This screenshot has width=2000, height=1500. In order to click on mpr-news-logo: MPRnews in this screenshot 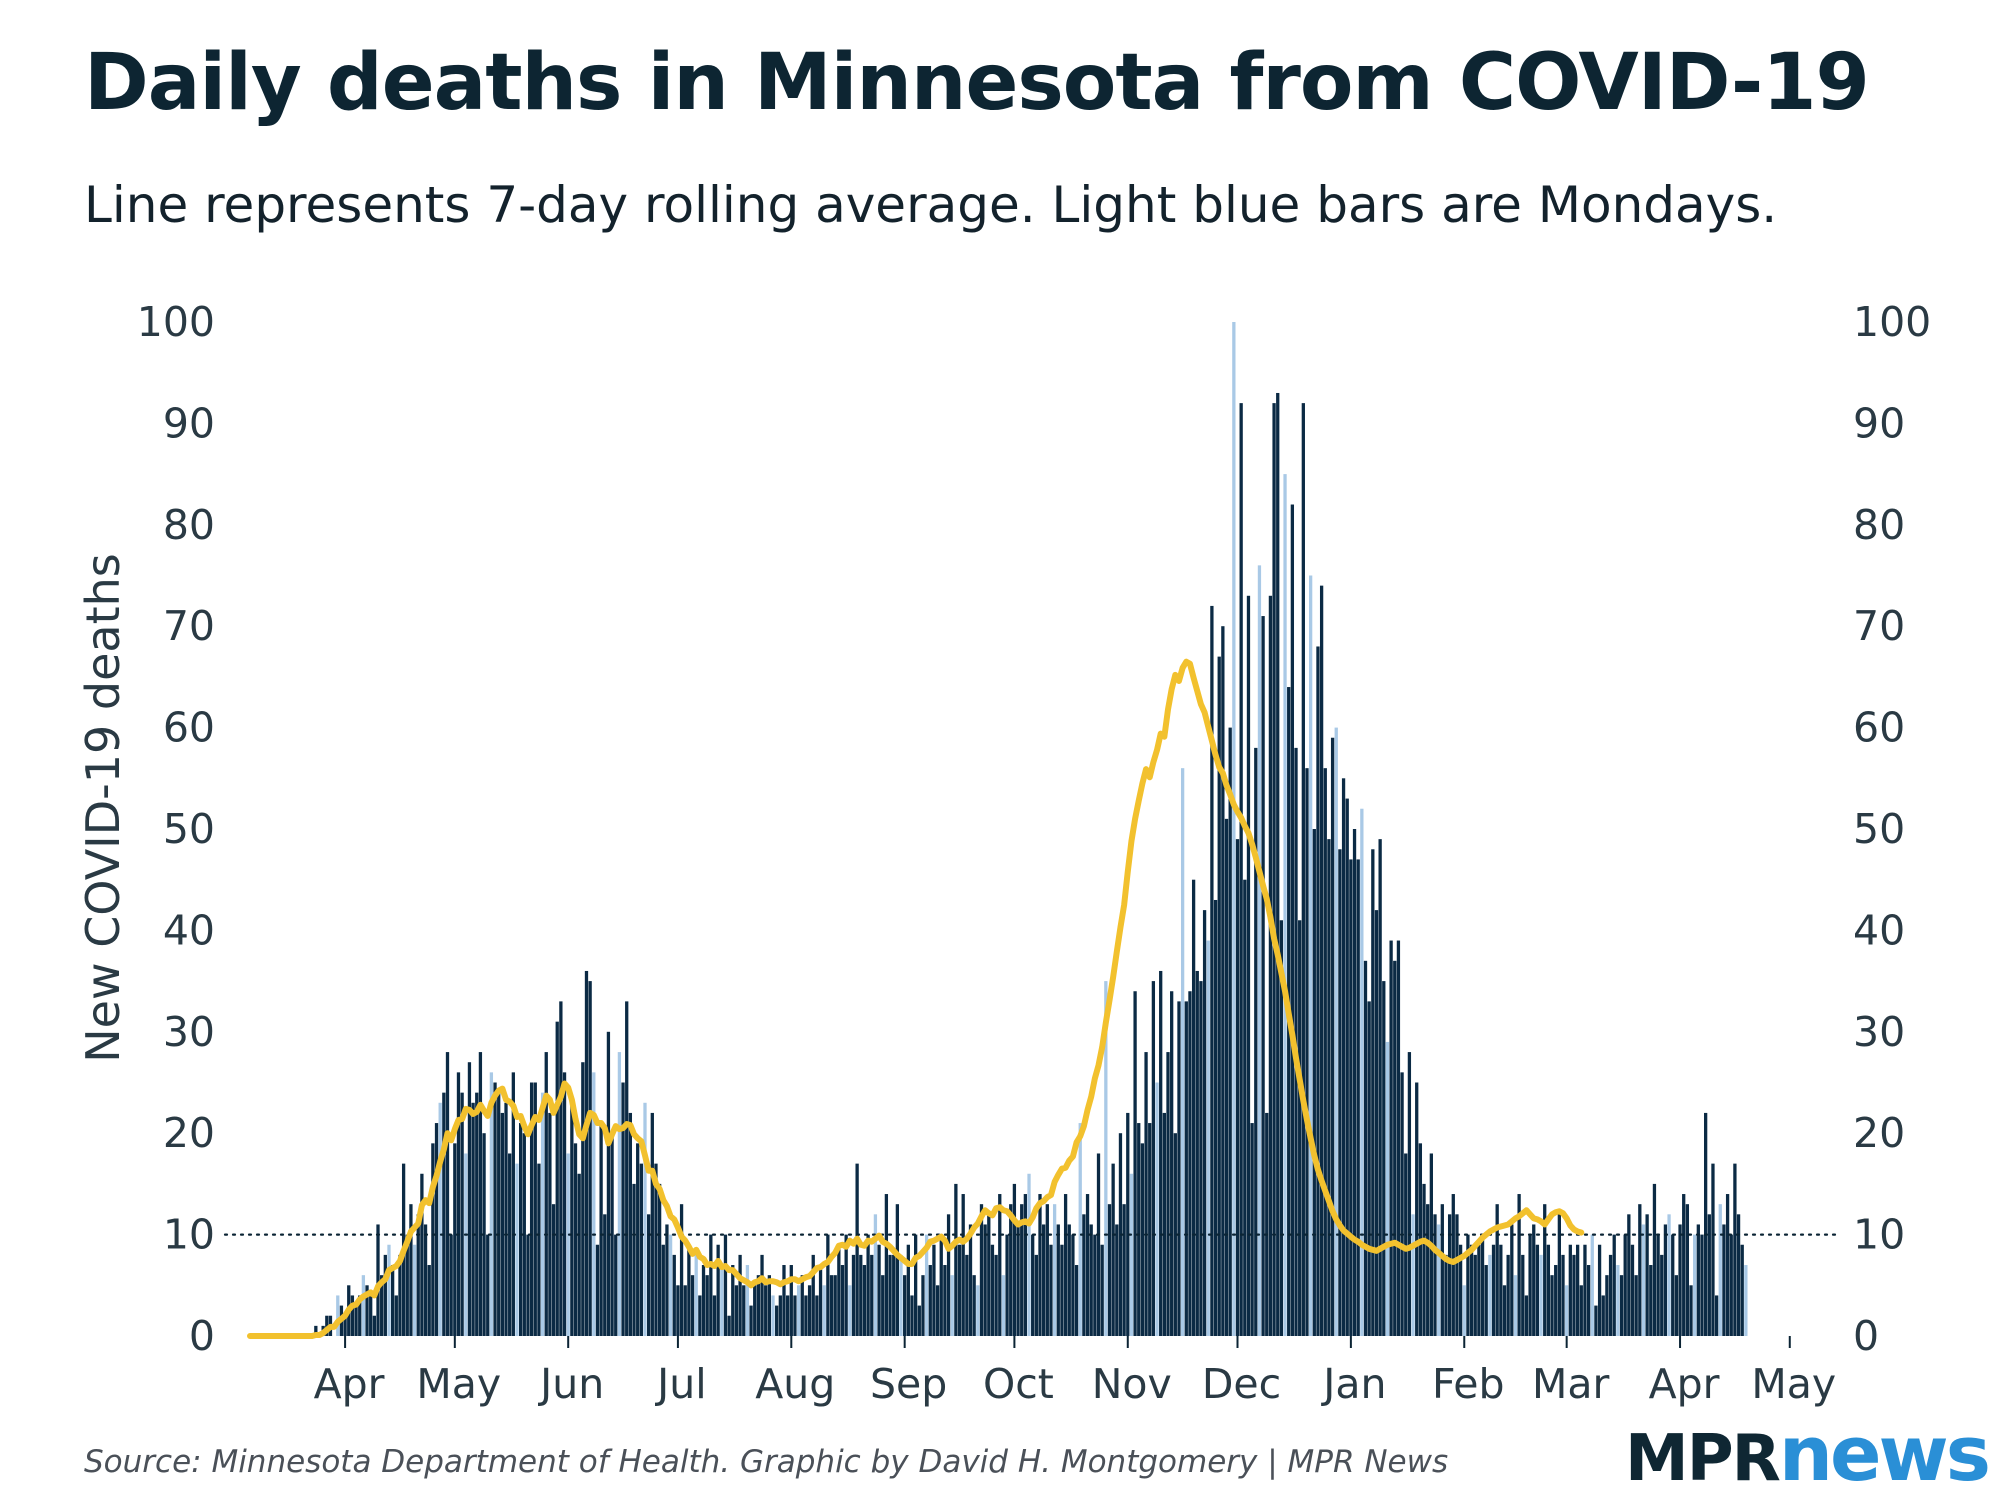, I will do `click(1808, 1454)`.